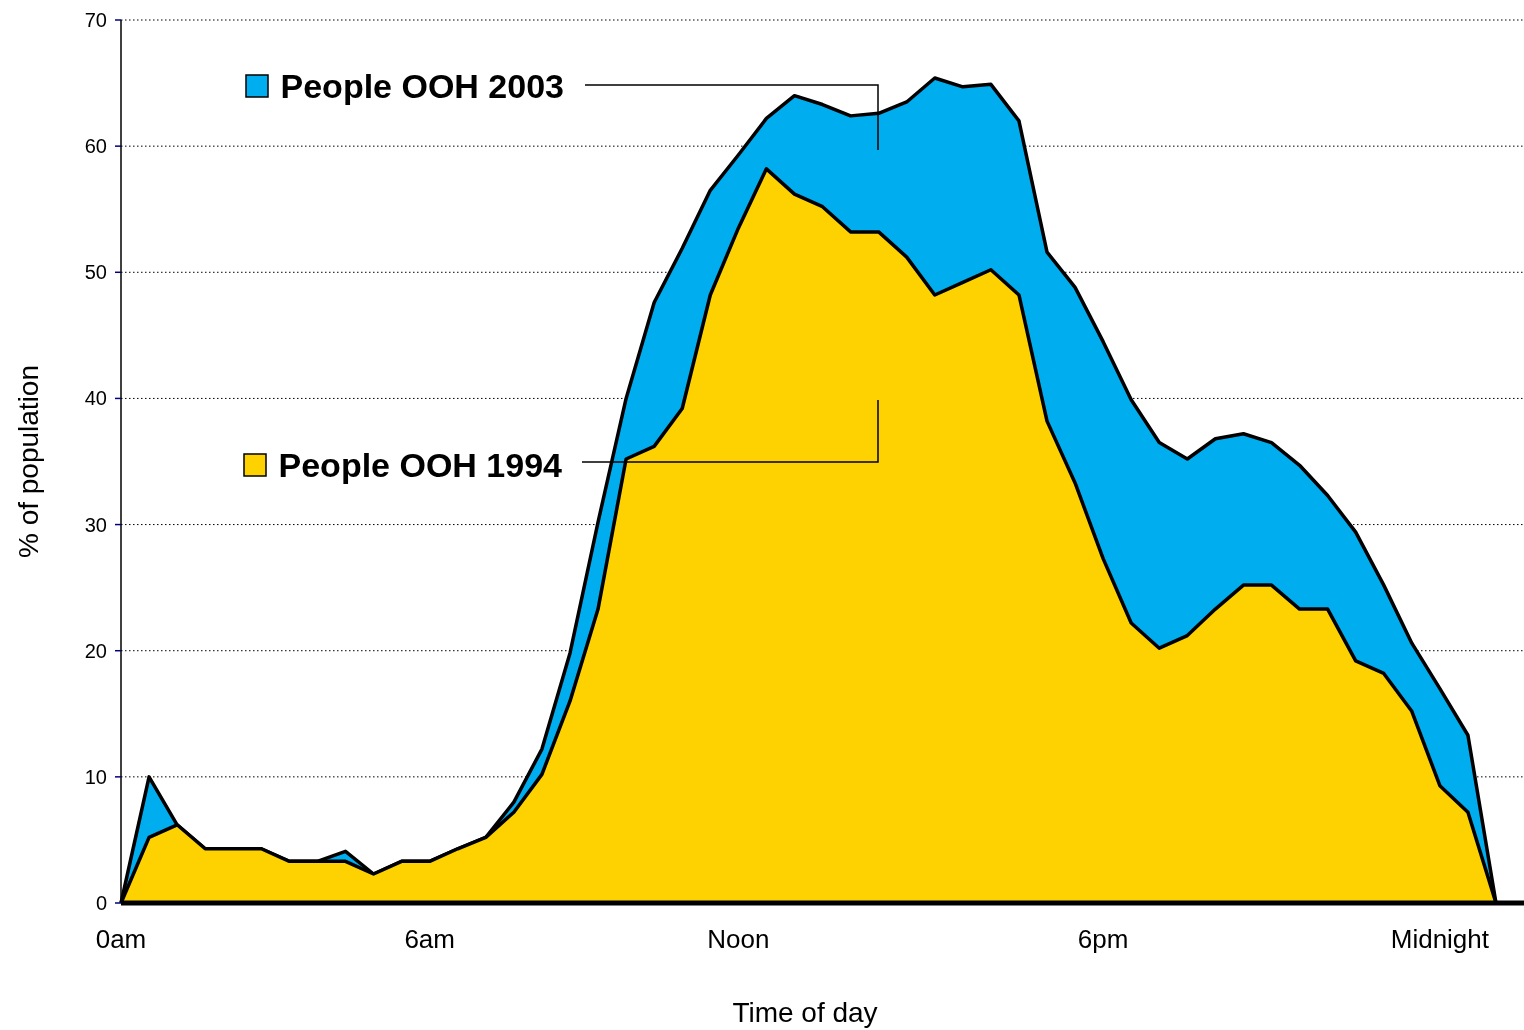  I want to click on x-axis-title: Time of day, so click(805, 1012).